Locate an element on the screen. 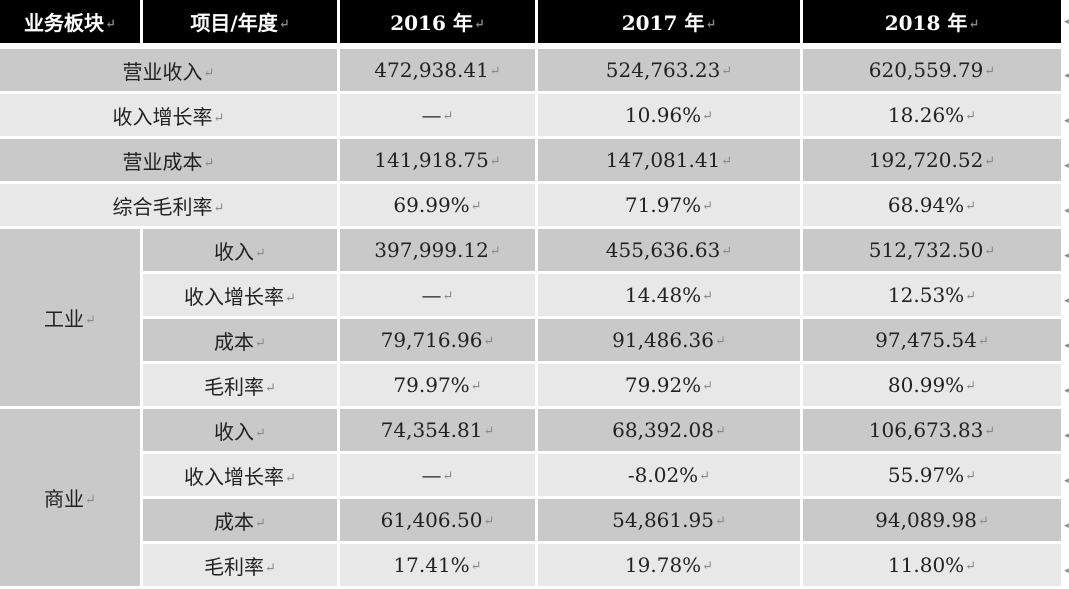  header-row: 业务板块↵ 项目/年度↵ 2016 年↵ 2017 年↵ 2018 年↵ is located at coordinates (532, 23).